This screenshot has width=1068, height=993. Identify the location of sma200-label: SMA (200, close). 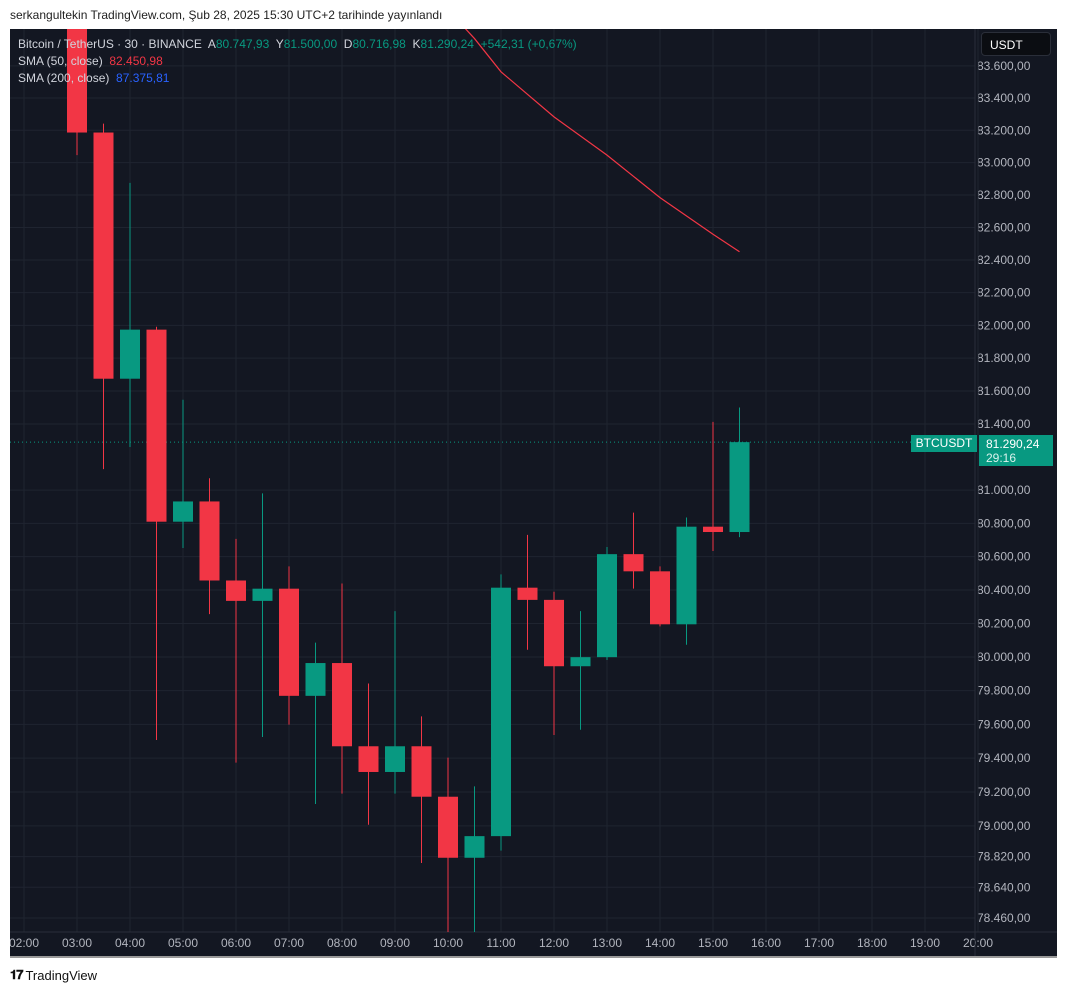
(64, 78).